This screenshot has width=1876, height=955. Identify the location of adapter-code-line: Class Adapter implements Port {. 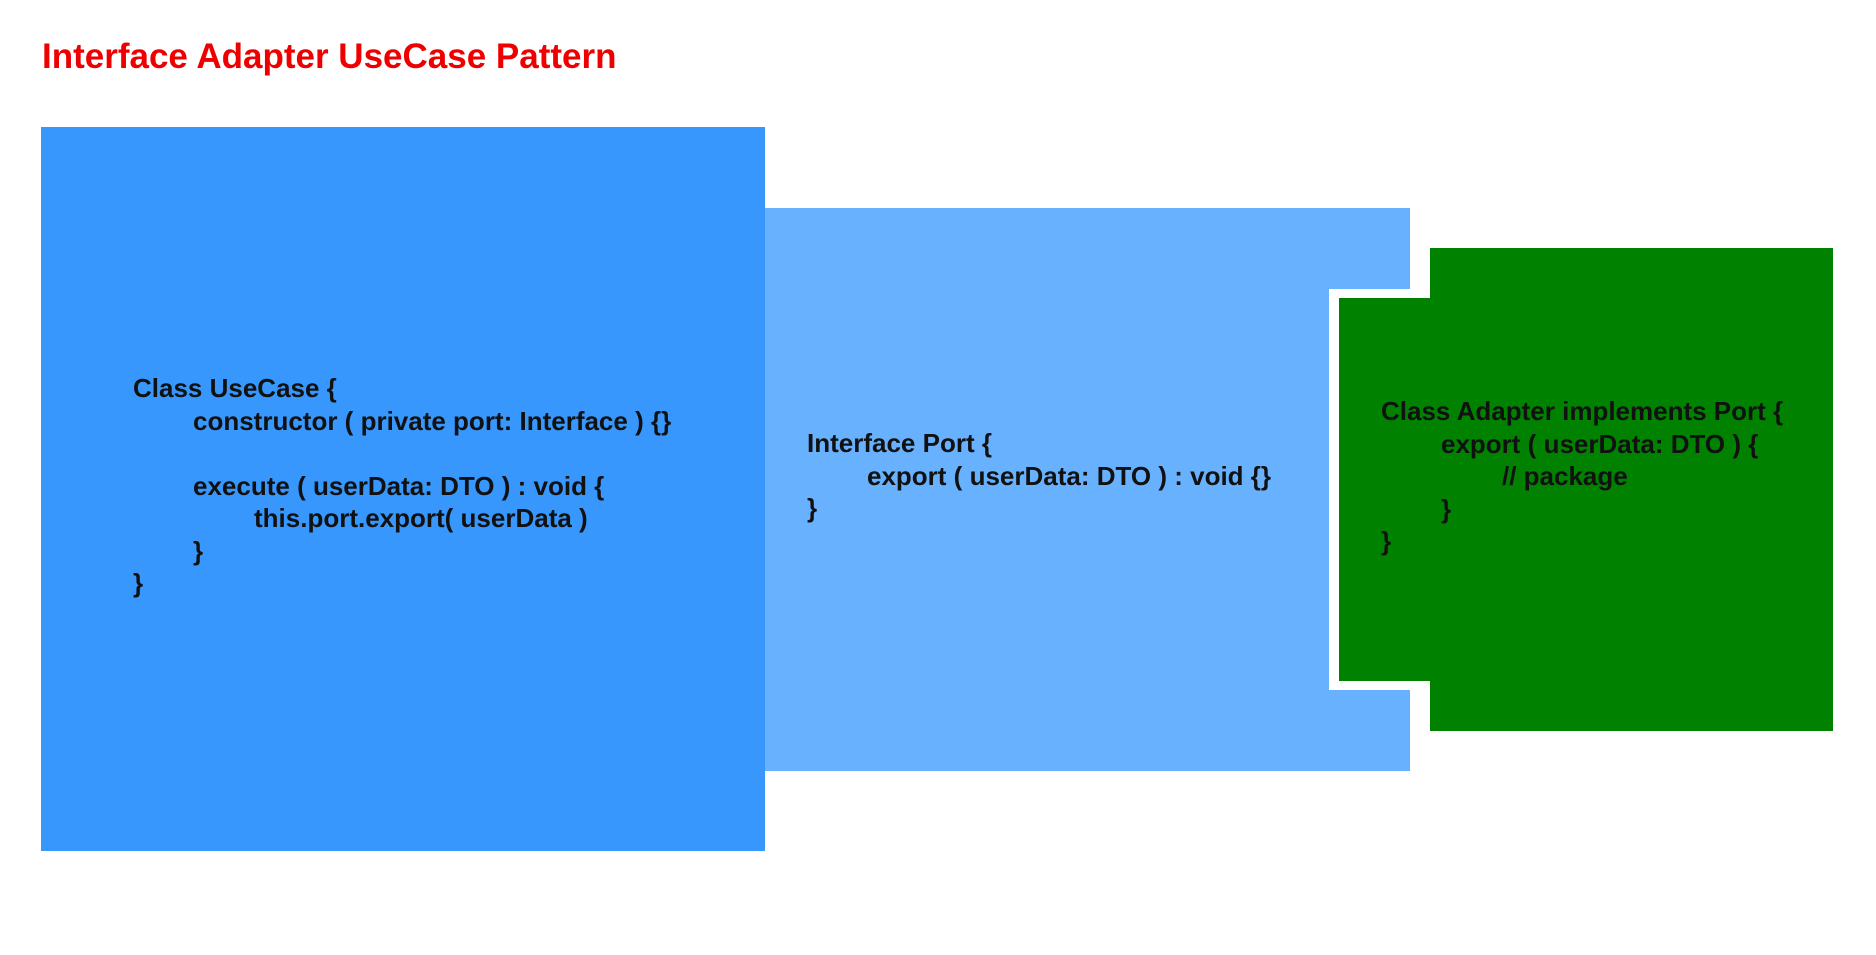
(1582, 411).